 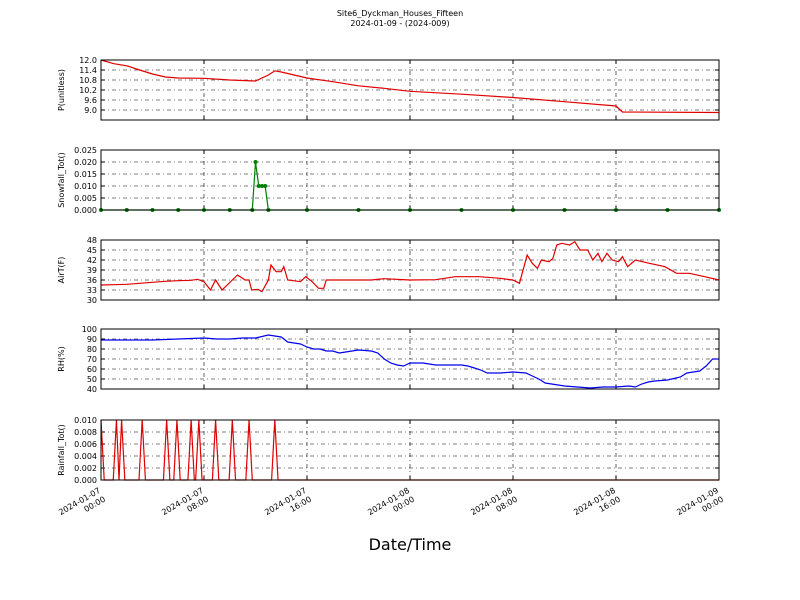 What do you see at coordinates (410, 544) in the screenshot?
I see `x-axis-label: Date/Time` at bounding box center [410, 544].